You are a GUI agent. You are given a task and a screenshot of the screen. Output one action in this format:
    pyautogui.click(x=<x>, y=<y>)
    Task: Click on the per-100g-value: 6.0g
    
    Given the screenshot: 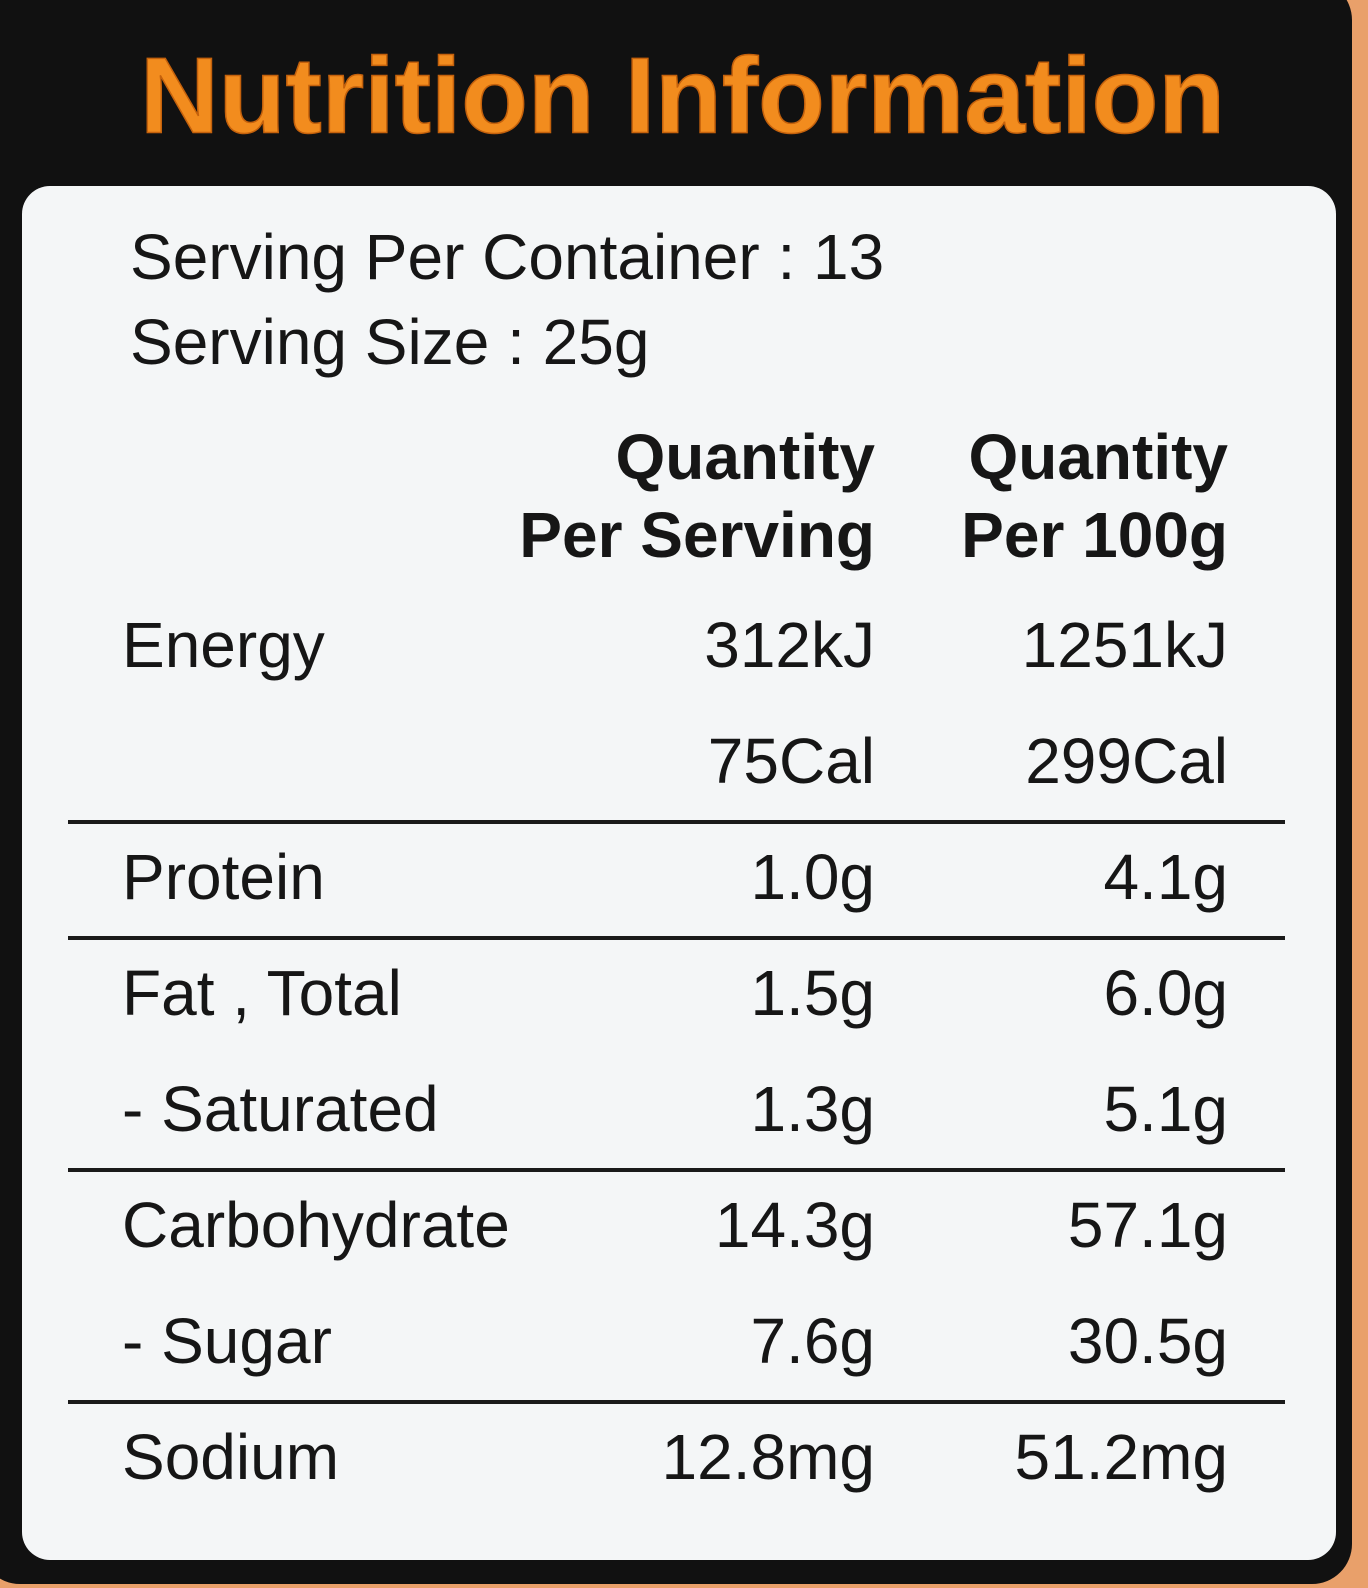 What is the action you would take?
    pyautogui.click(x=1165, y=993)
    